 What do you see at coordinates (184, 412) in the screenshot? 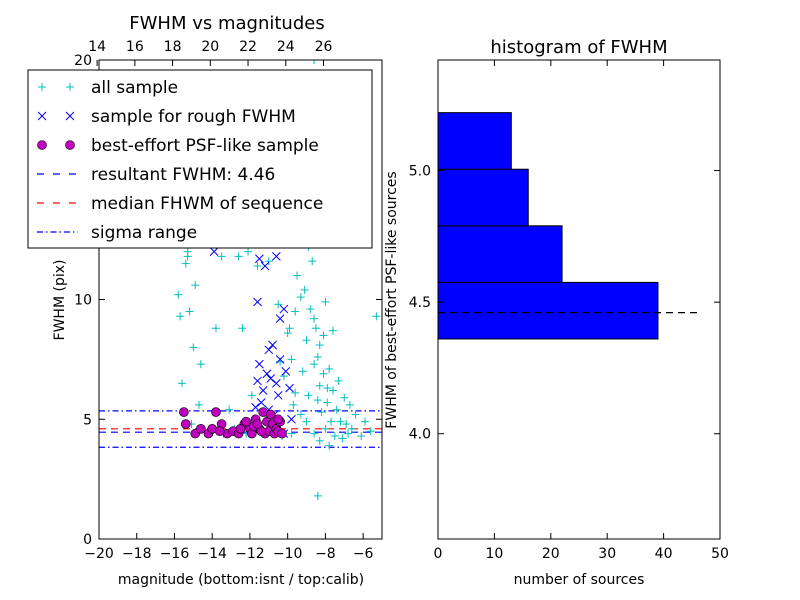
I see `point-2-0-dot` at bounding box center [184, 412].